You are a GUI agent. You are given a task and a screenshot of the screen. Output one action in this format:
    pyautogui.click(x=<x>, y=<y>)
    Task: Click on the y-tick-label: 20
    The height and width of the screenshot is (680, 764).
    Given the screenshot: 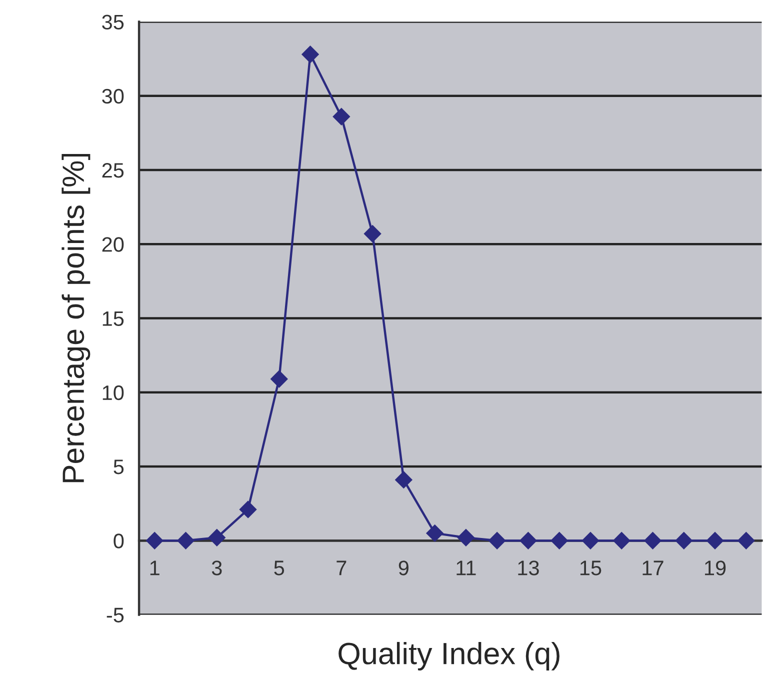 What is the action you would take?
    pyautogui.click(x=113, y=244)
    